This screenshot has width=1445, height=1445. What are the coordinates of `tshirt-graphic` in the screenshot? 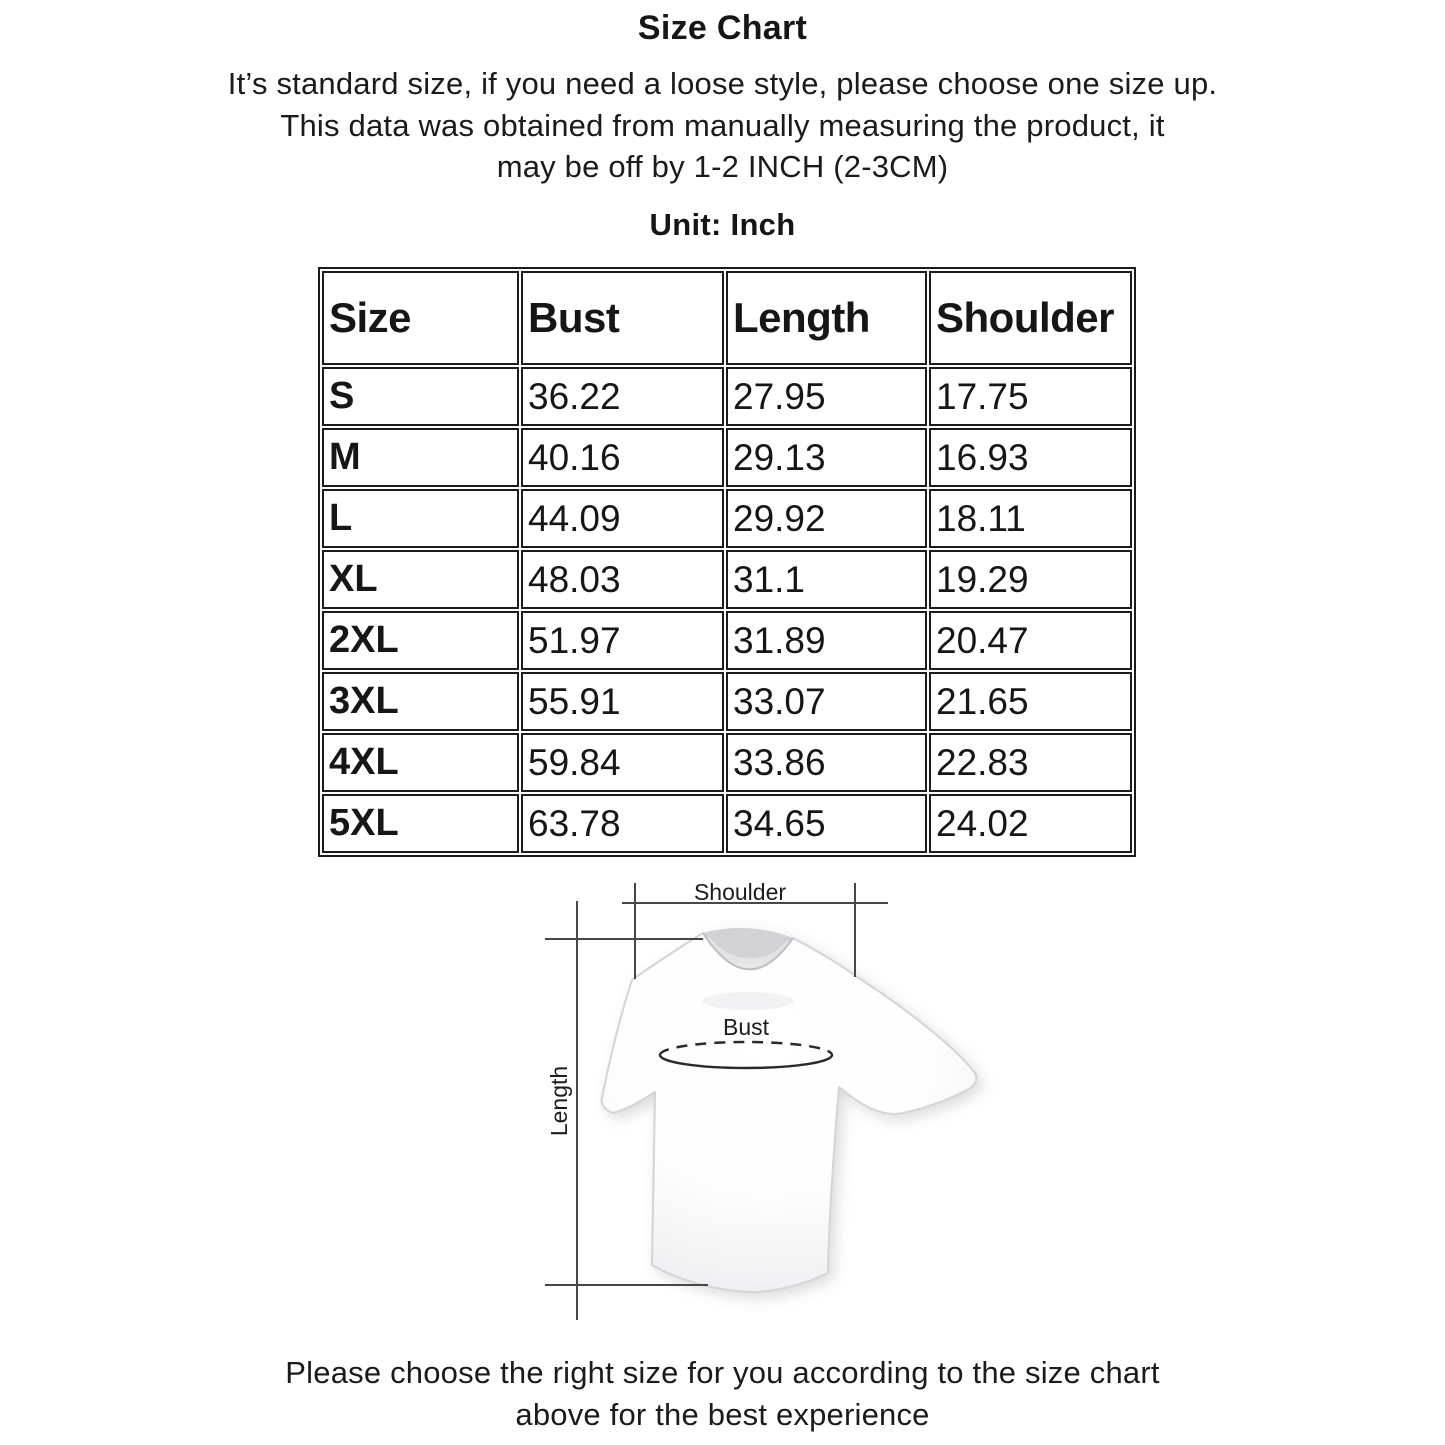 It's located at (789, 1111).